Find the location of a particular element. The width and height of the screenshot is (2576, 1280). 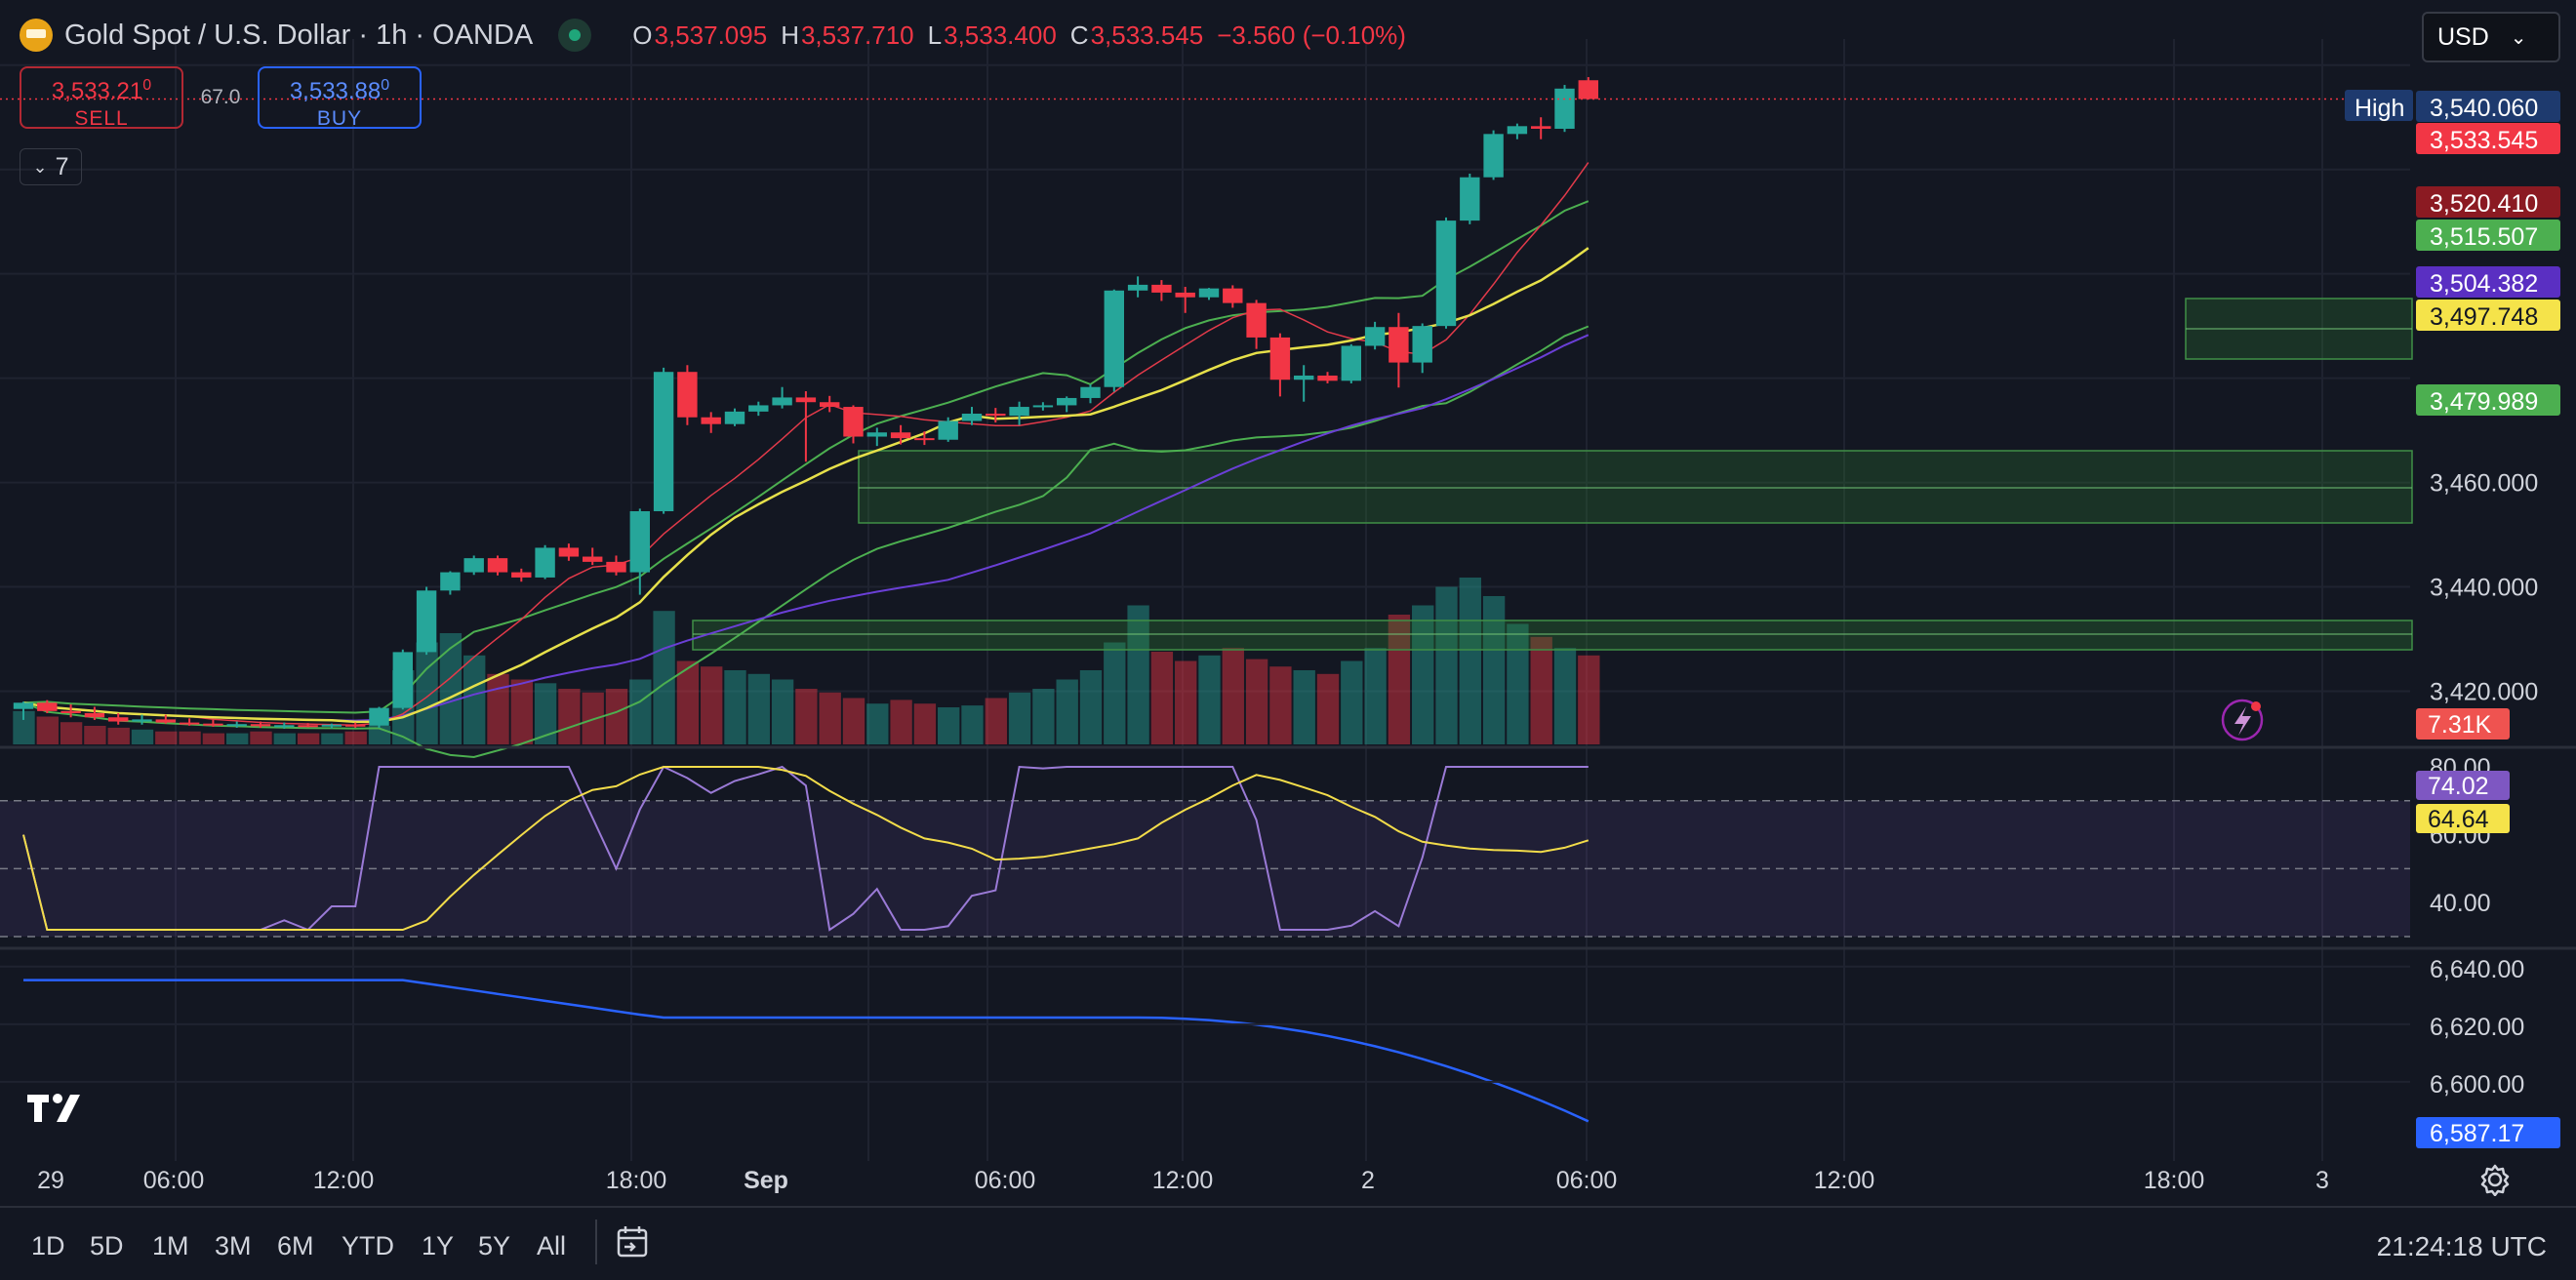

change-value: −3.560 (−0.10%) is located at coordinates (1311, 35).